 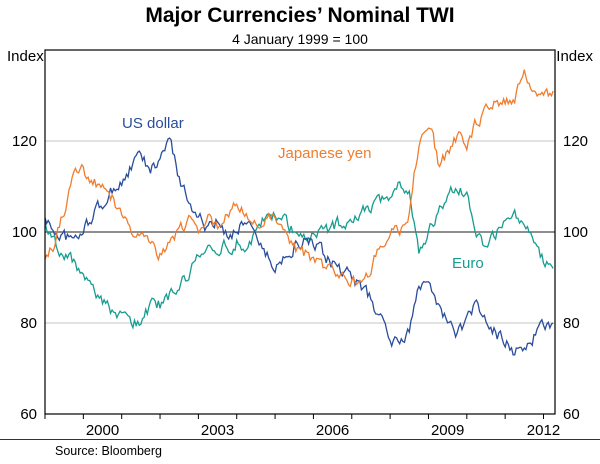 What do you see at coordinates (153, 123) in the screenshot?
I see `series-label-us-dollar: US dollar` at bounding box center [153, 123].